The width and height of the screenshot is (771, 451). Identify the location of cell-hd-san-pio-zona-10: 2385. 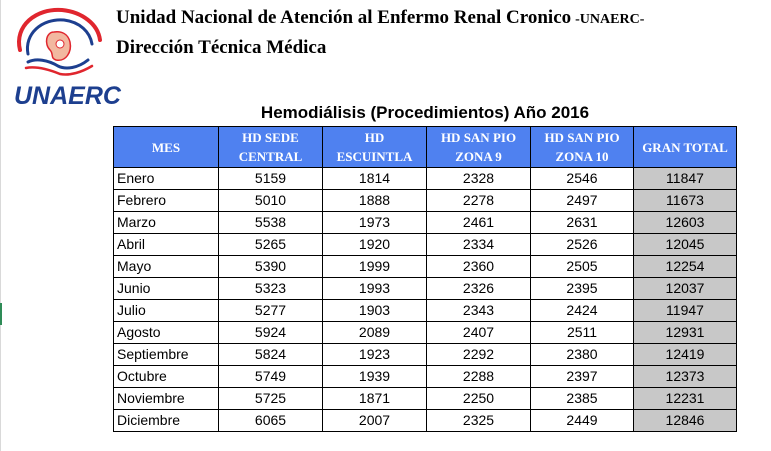
(582, 398).